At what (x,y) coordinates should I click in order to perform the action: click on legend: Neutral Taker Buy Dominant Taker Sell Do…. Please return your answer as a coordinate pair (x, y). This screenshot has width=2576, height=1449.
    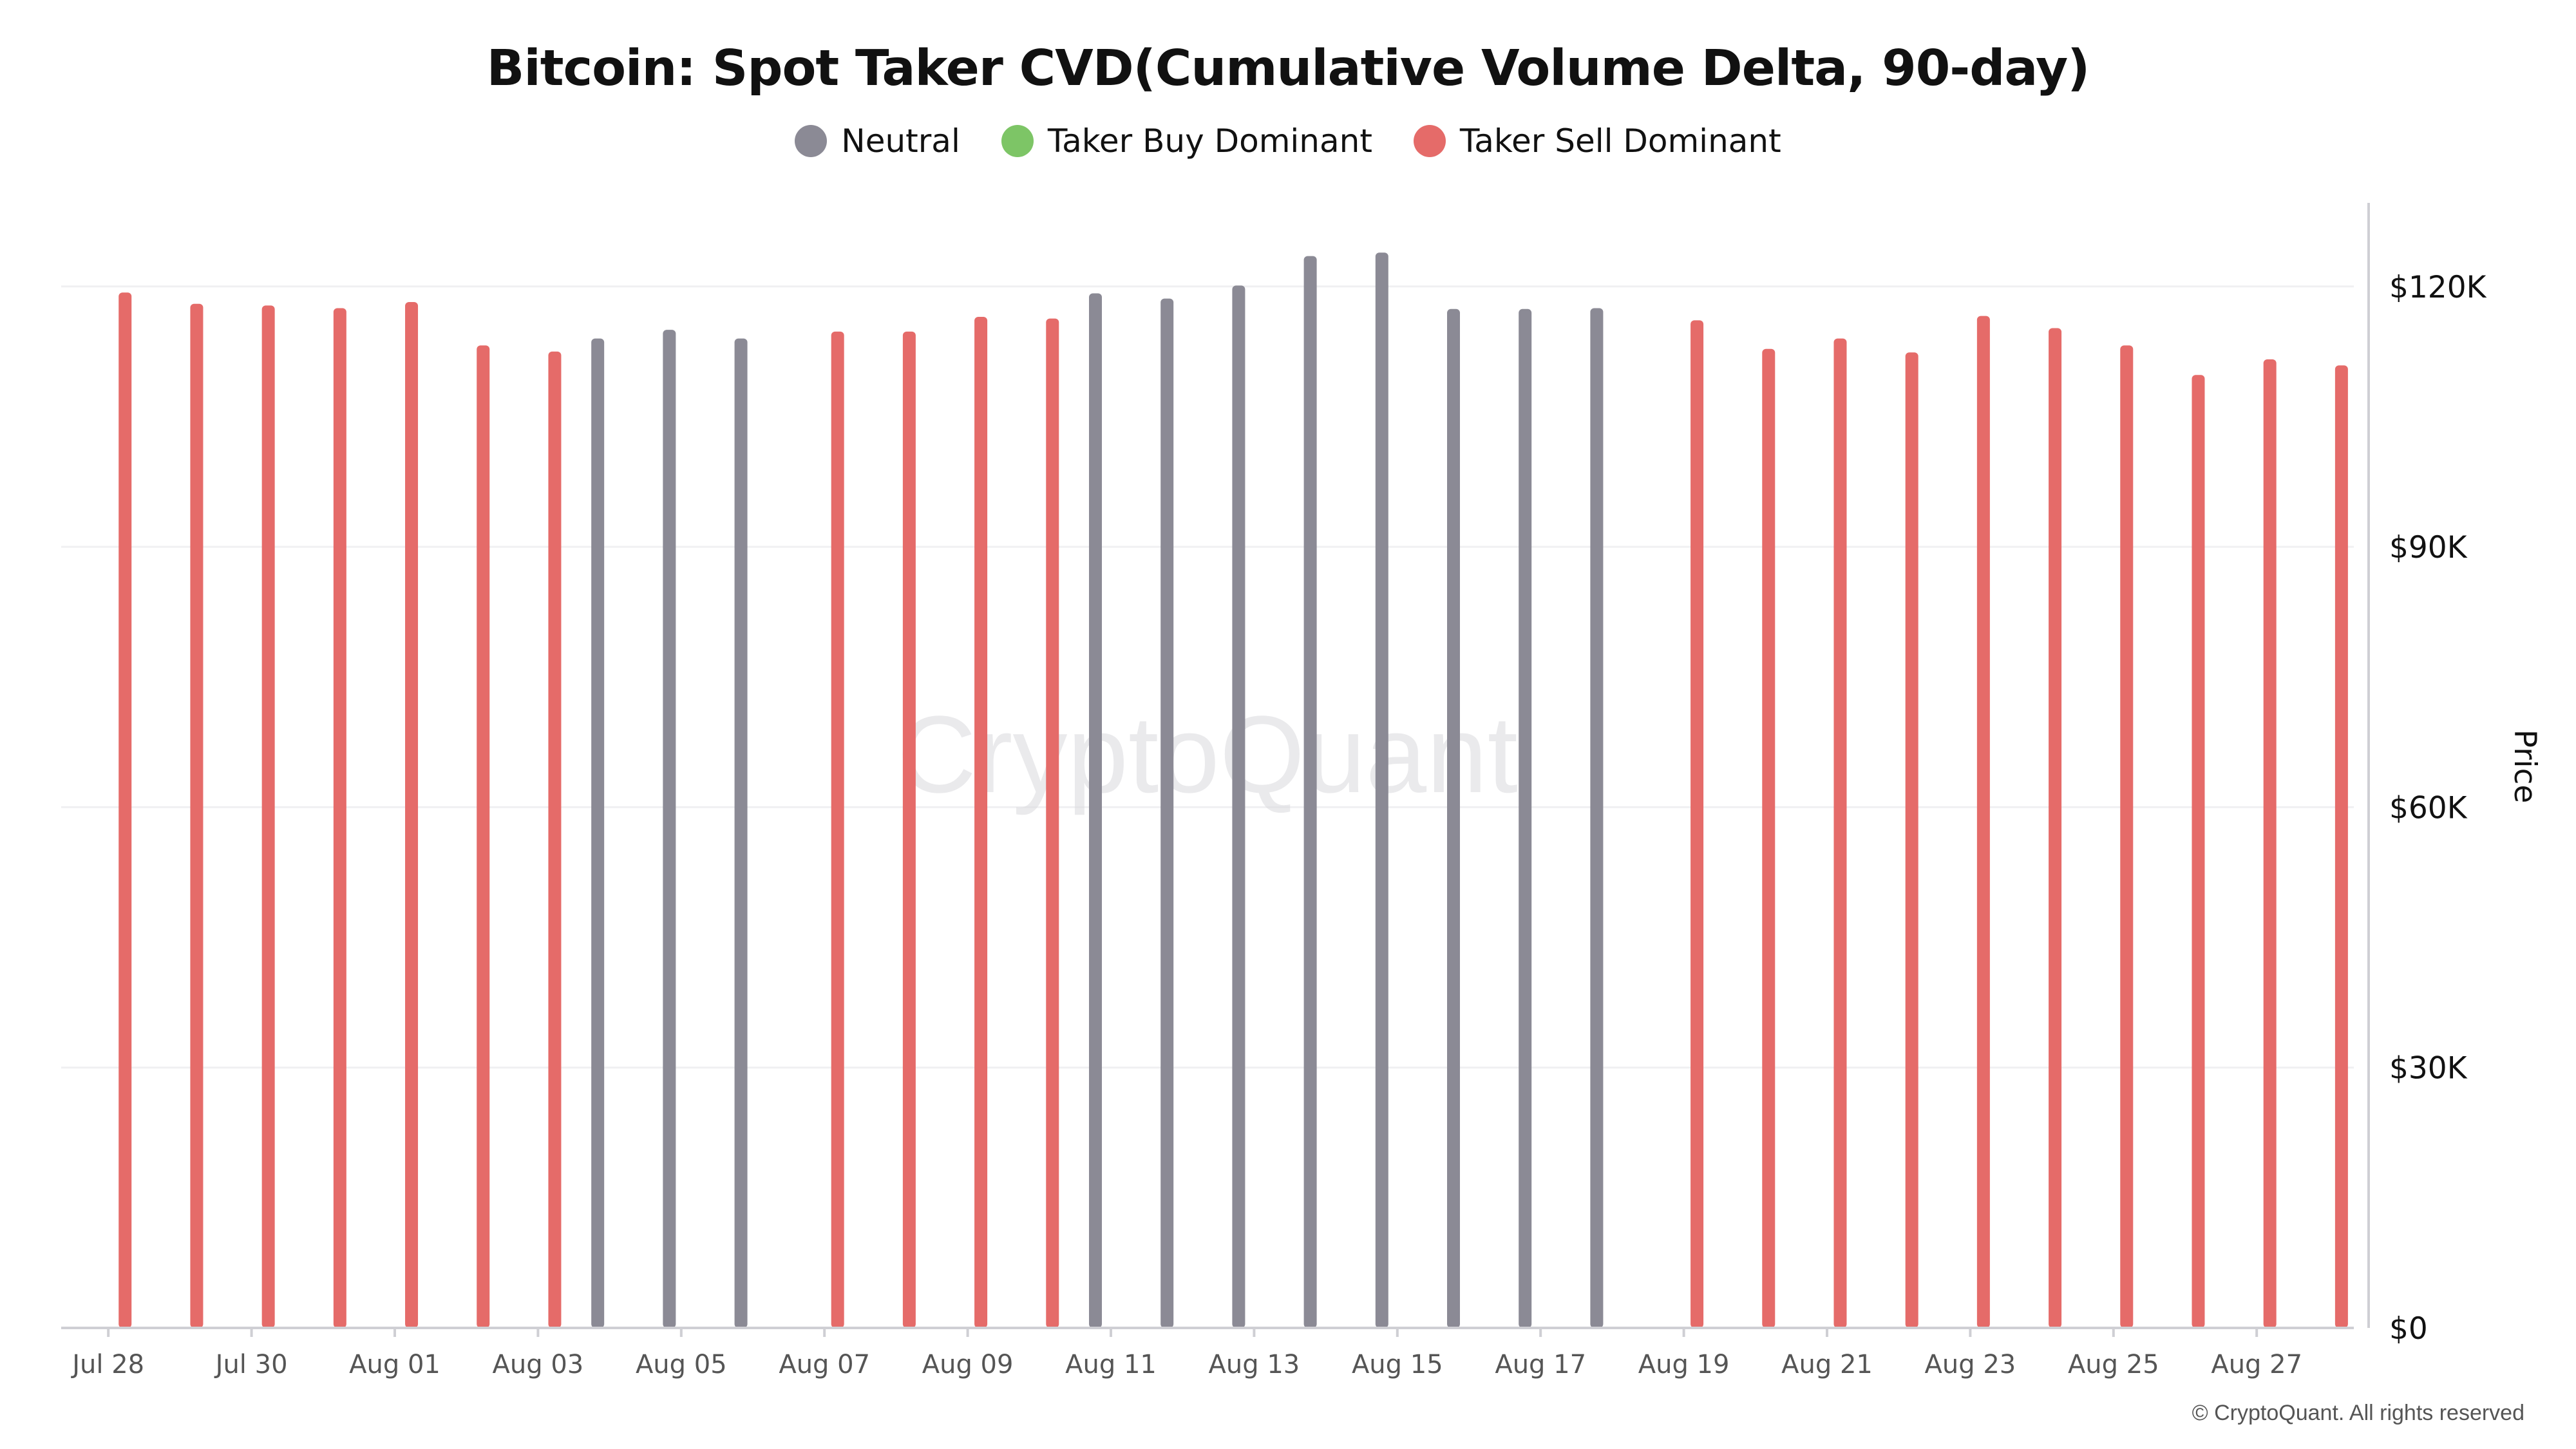
    Looking at the image, I should click on (1288, 141).